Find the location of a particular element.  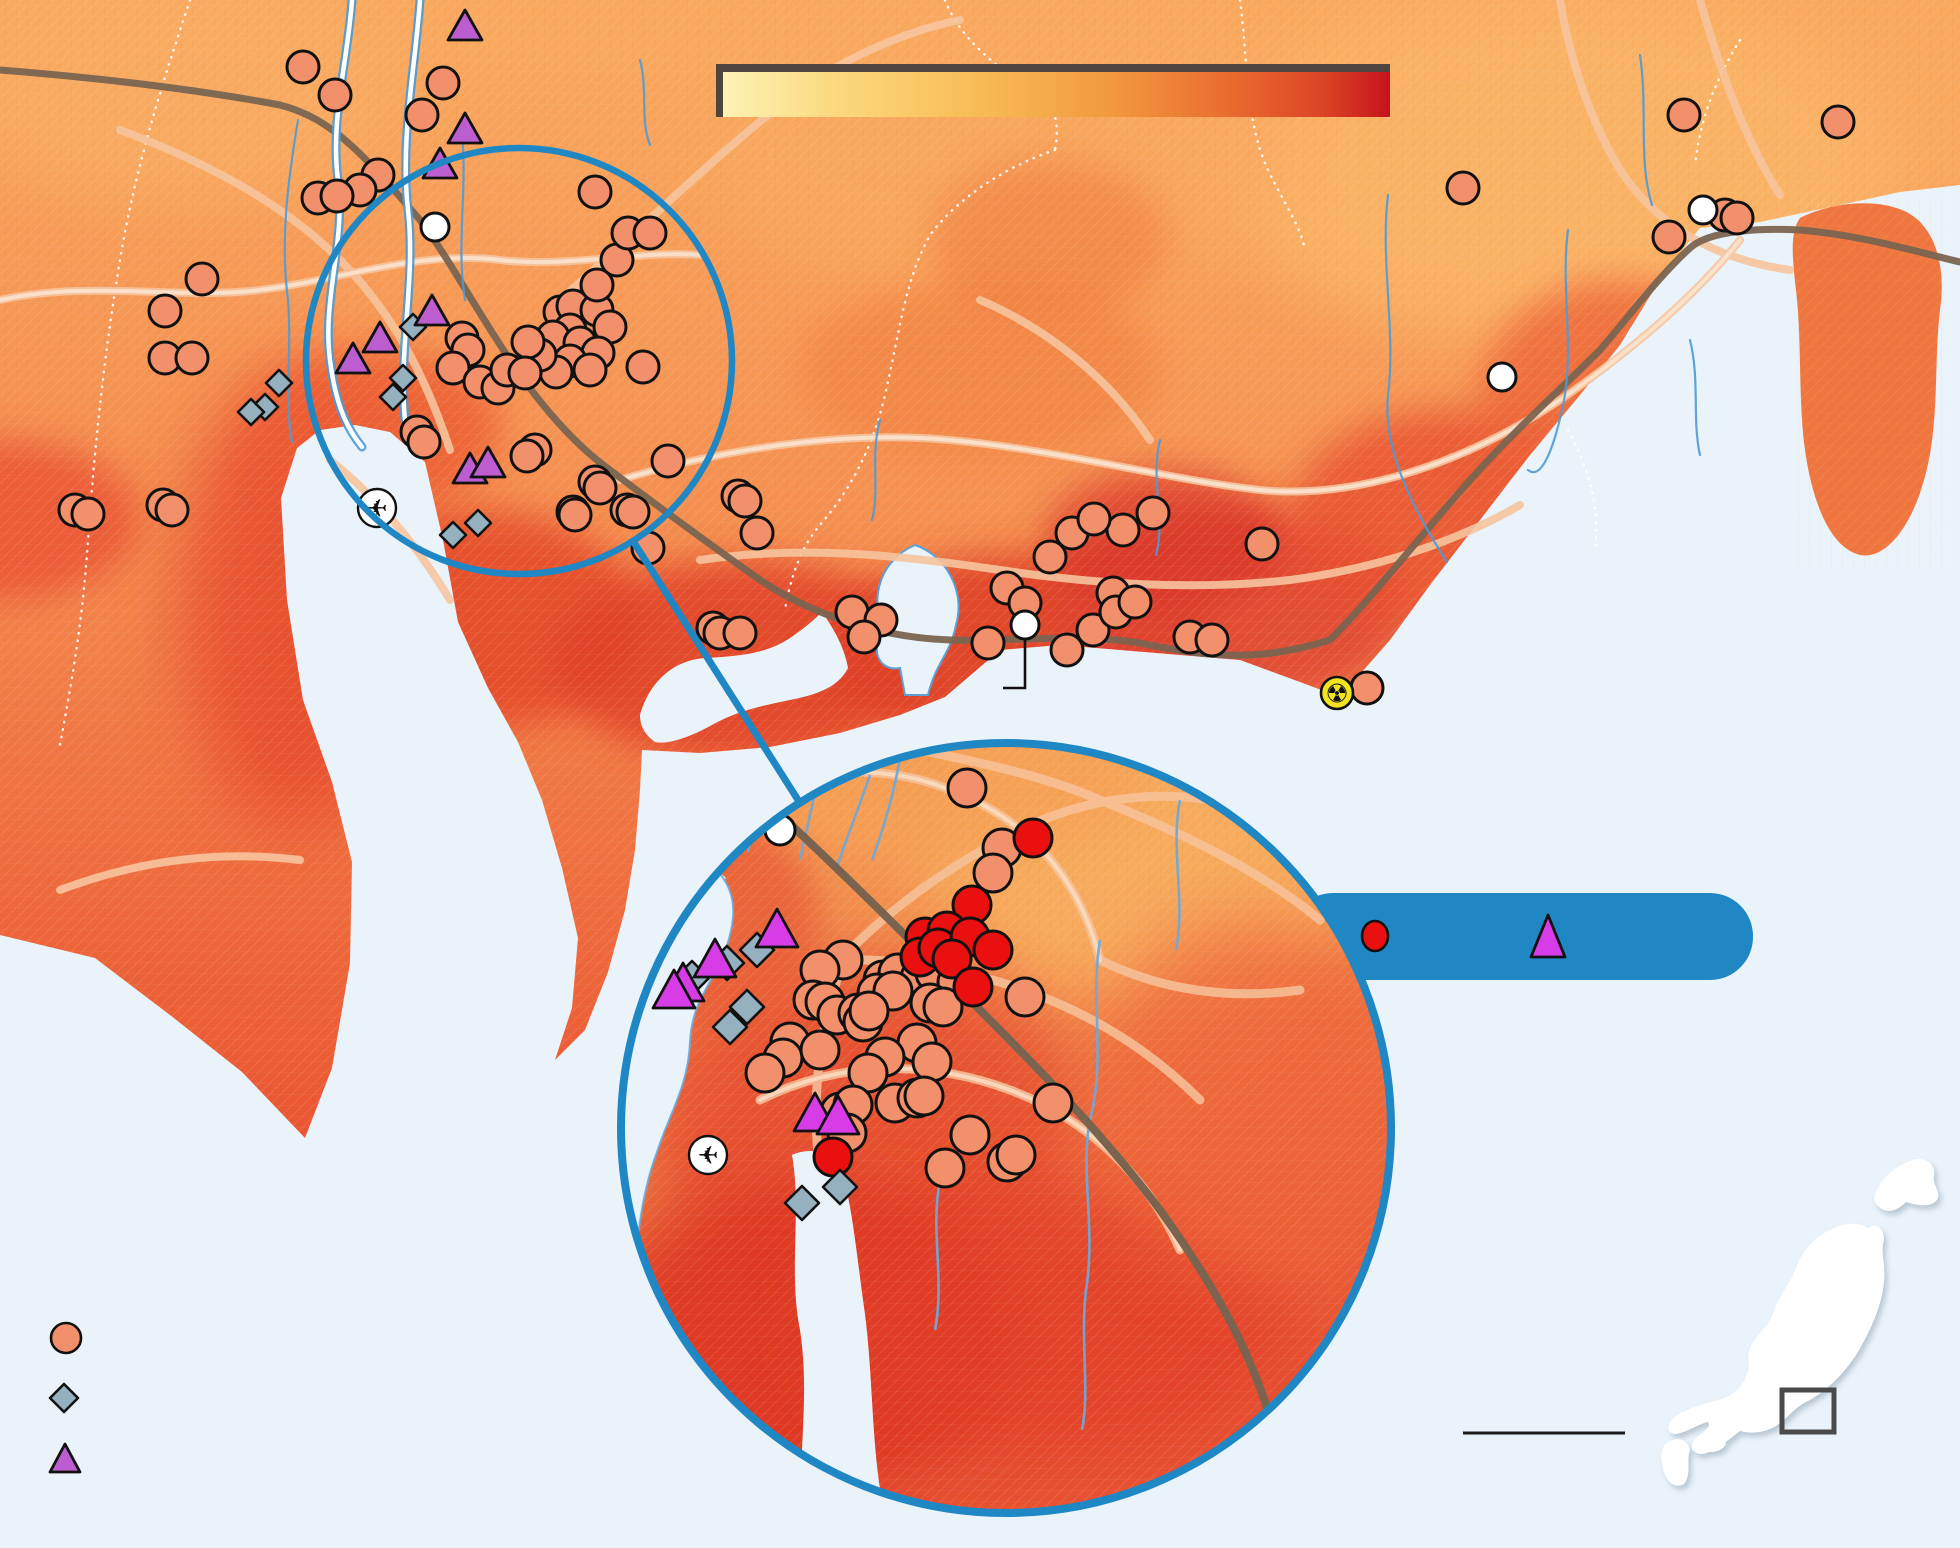

magnifier-source-circle is located at coordinates (519, 361).